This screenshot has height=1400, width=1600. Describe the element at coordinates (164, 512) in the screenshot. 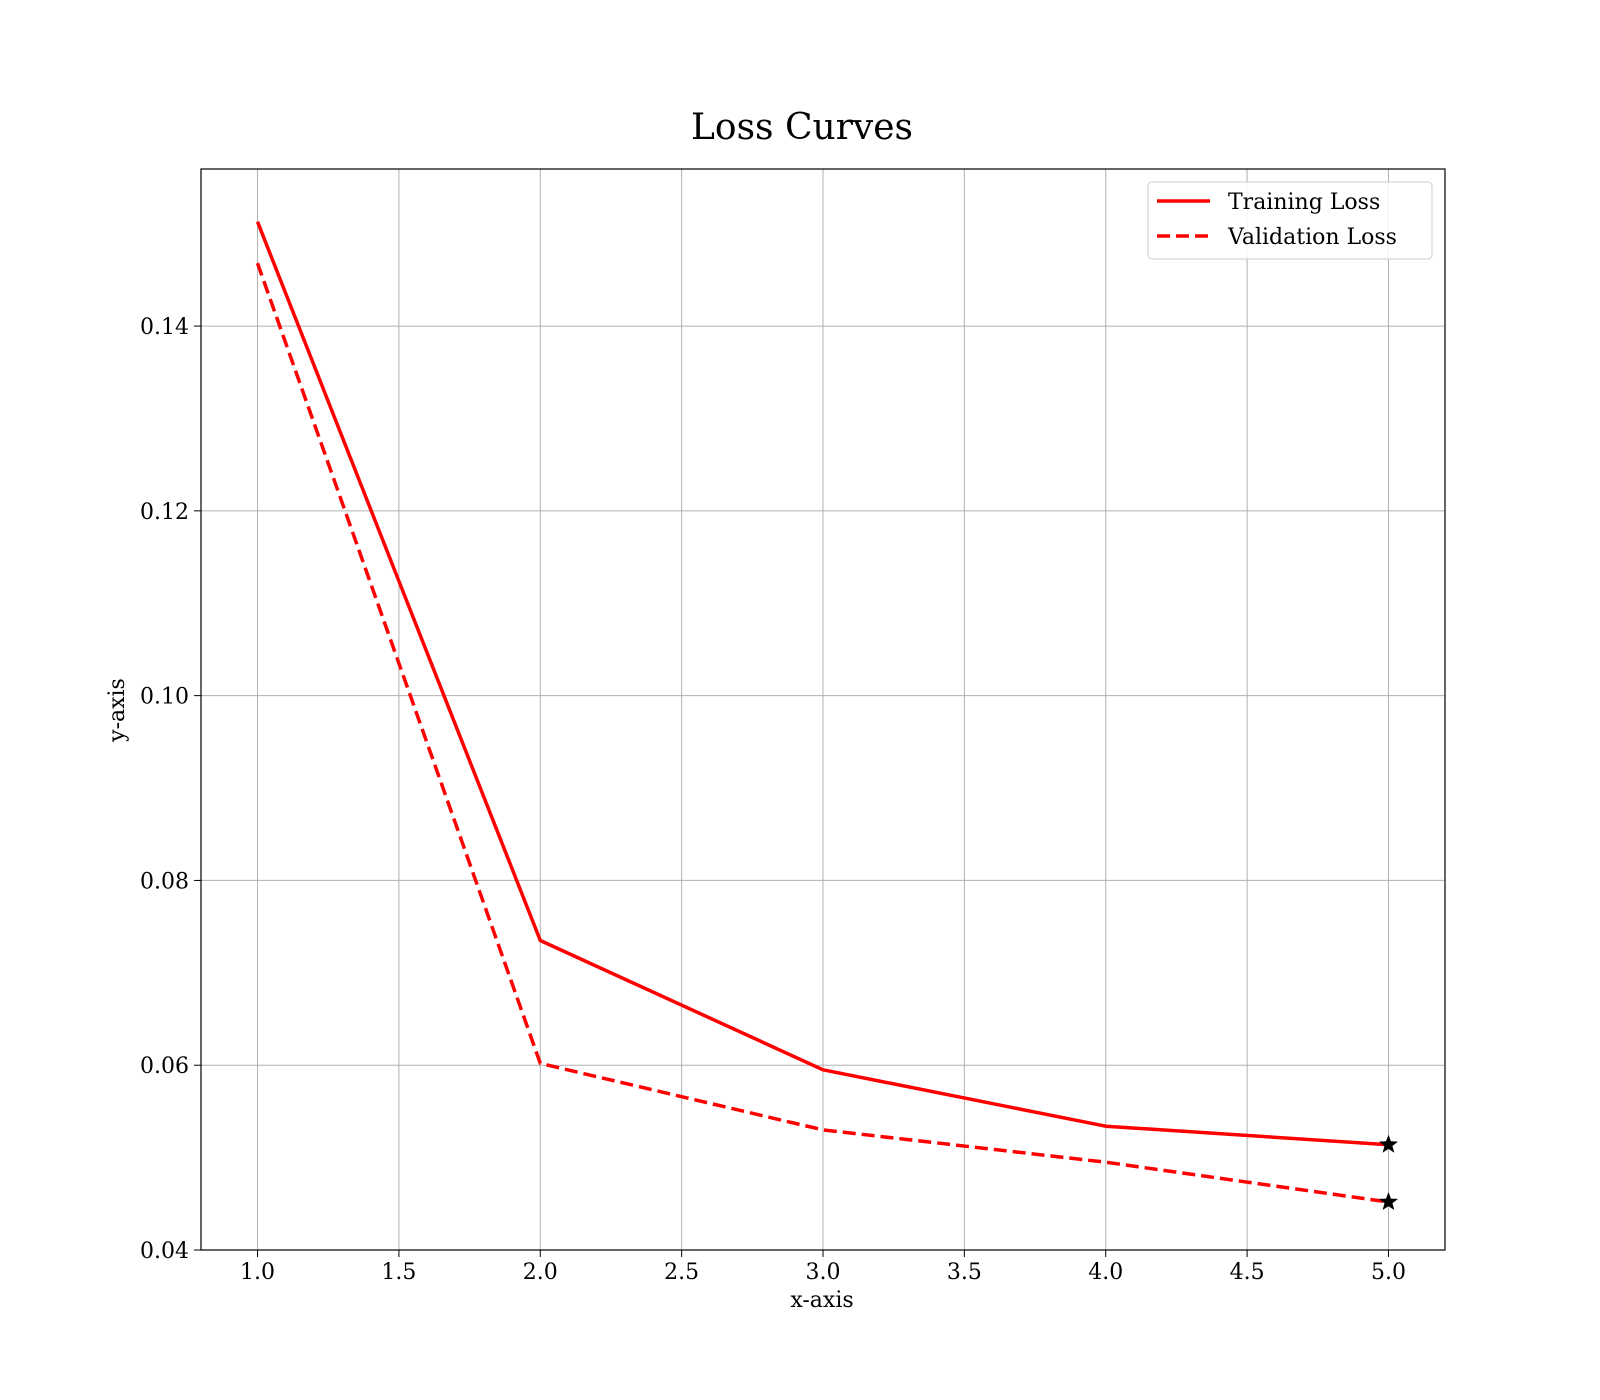

I see `y-tick-label: 0.12` at that location.